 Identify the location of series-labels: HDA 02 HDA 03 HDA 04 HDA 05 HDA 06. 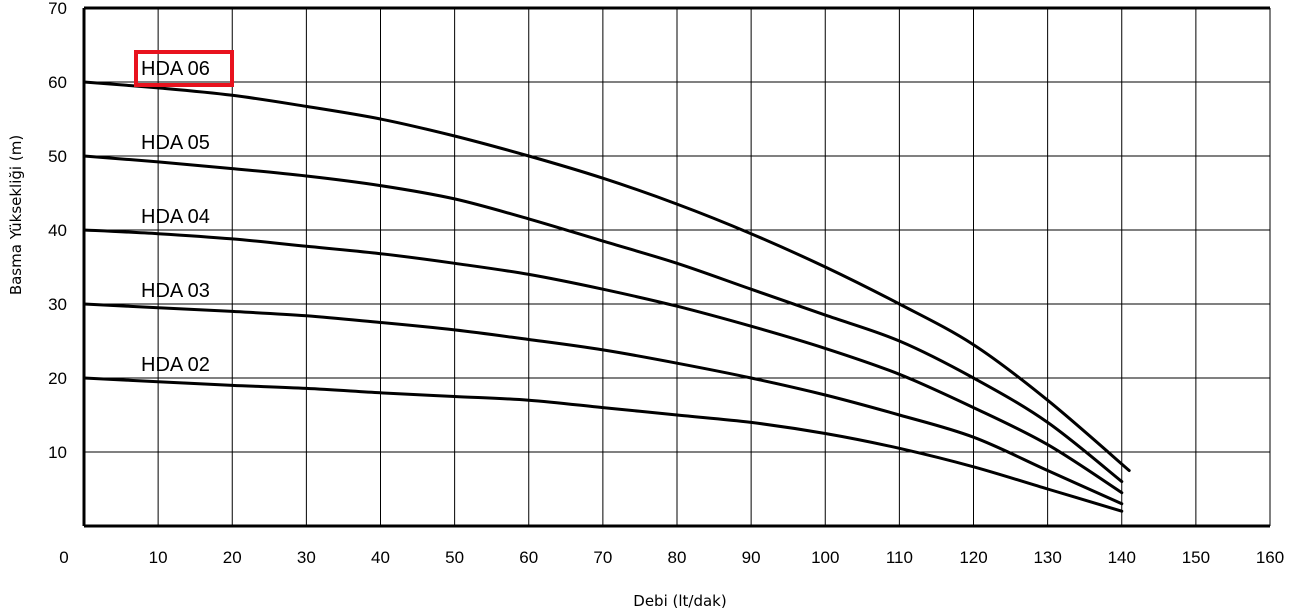
(184, 213).